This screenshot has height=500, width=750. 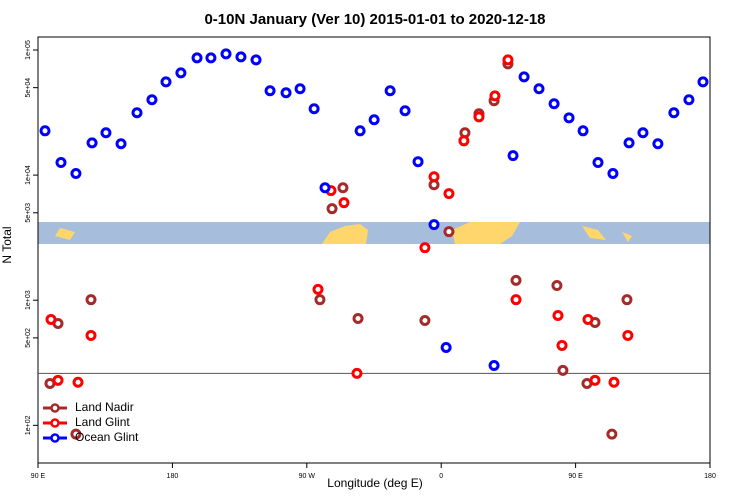 I want to click on x-tick-label: 0, so click(x=441, y=476).